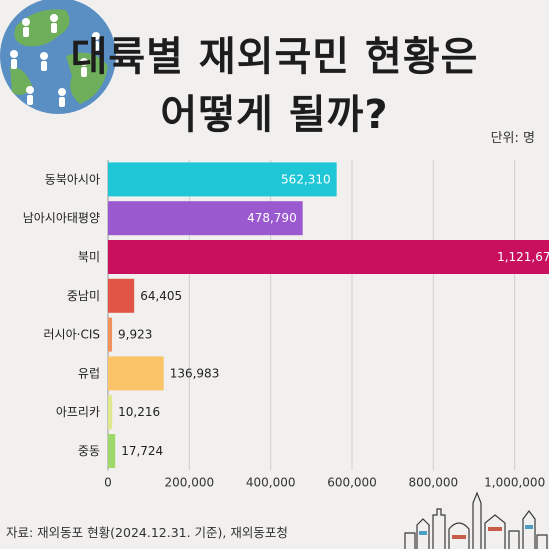 This screenshot has width=549, height=549. Describe the element at coordinates (476, 520) in the screenshot. I see `skyline-icon` at that location.